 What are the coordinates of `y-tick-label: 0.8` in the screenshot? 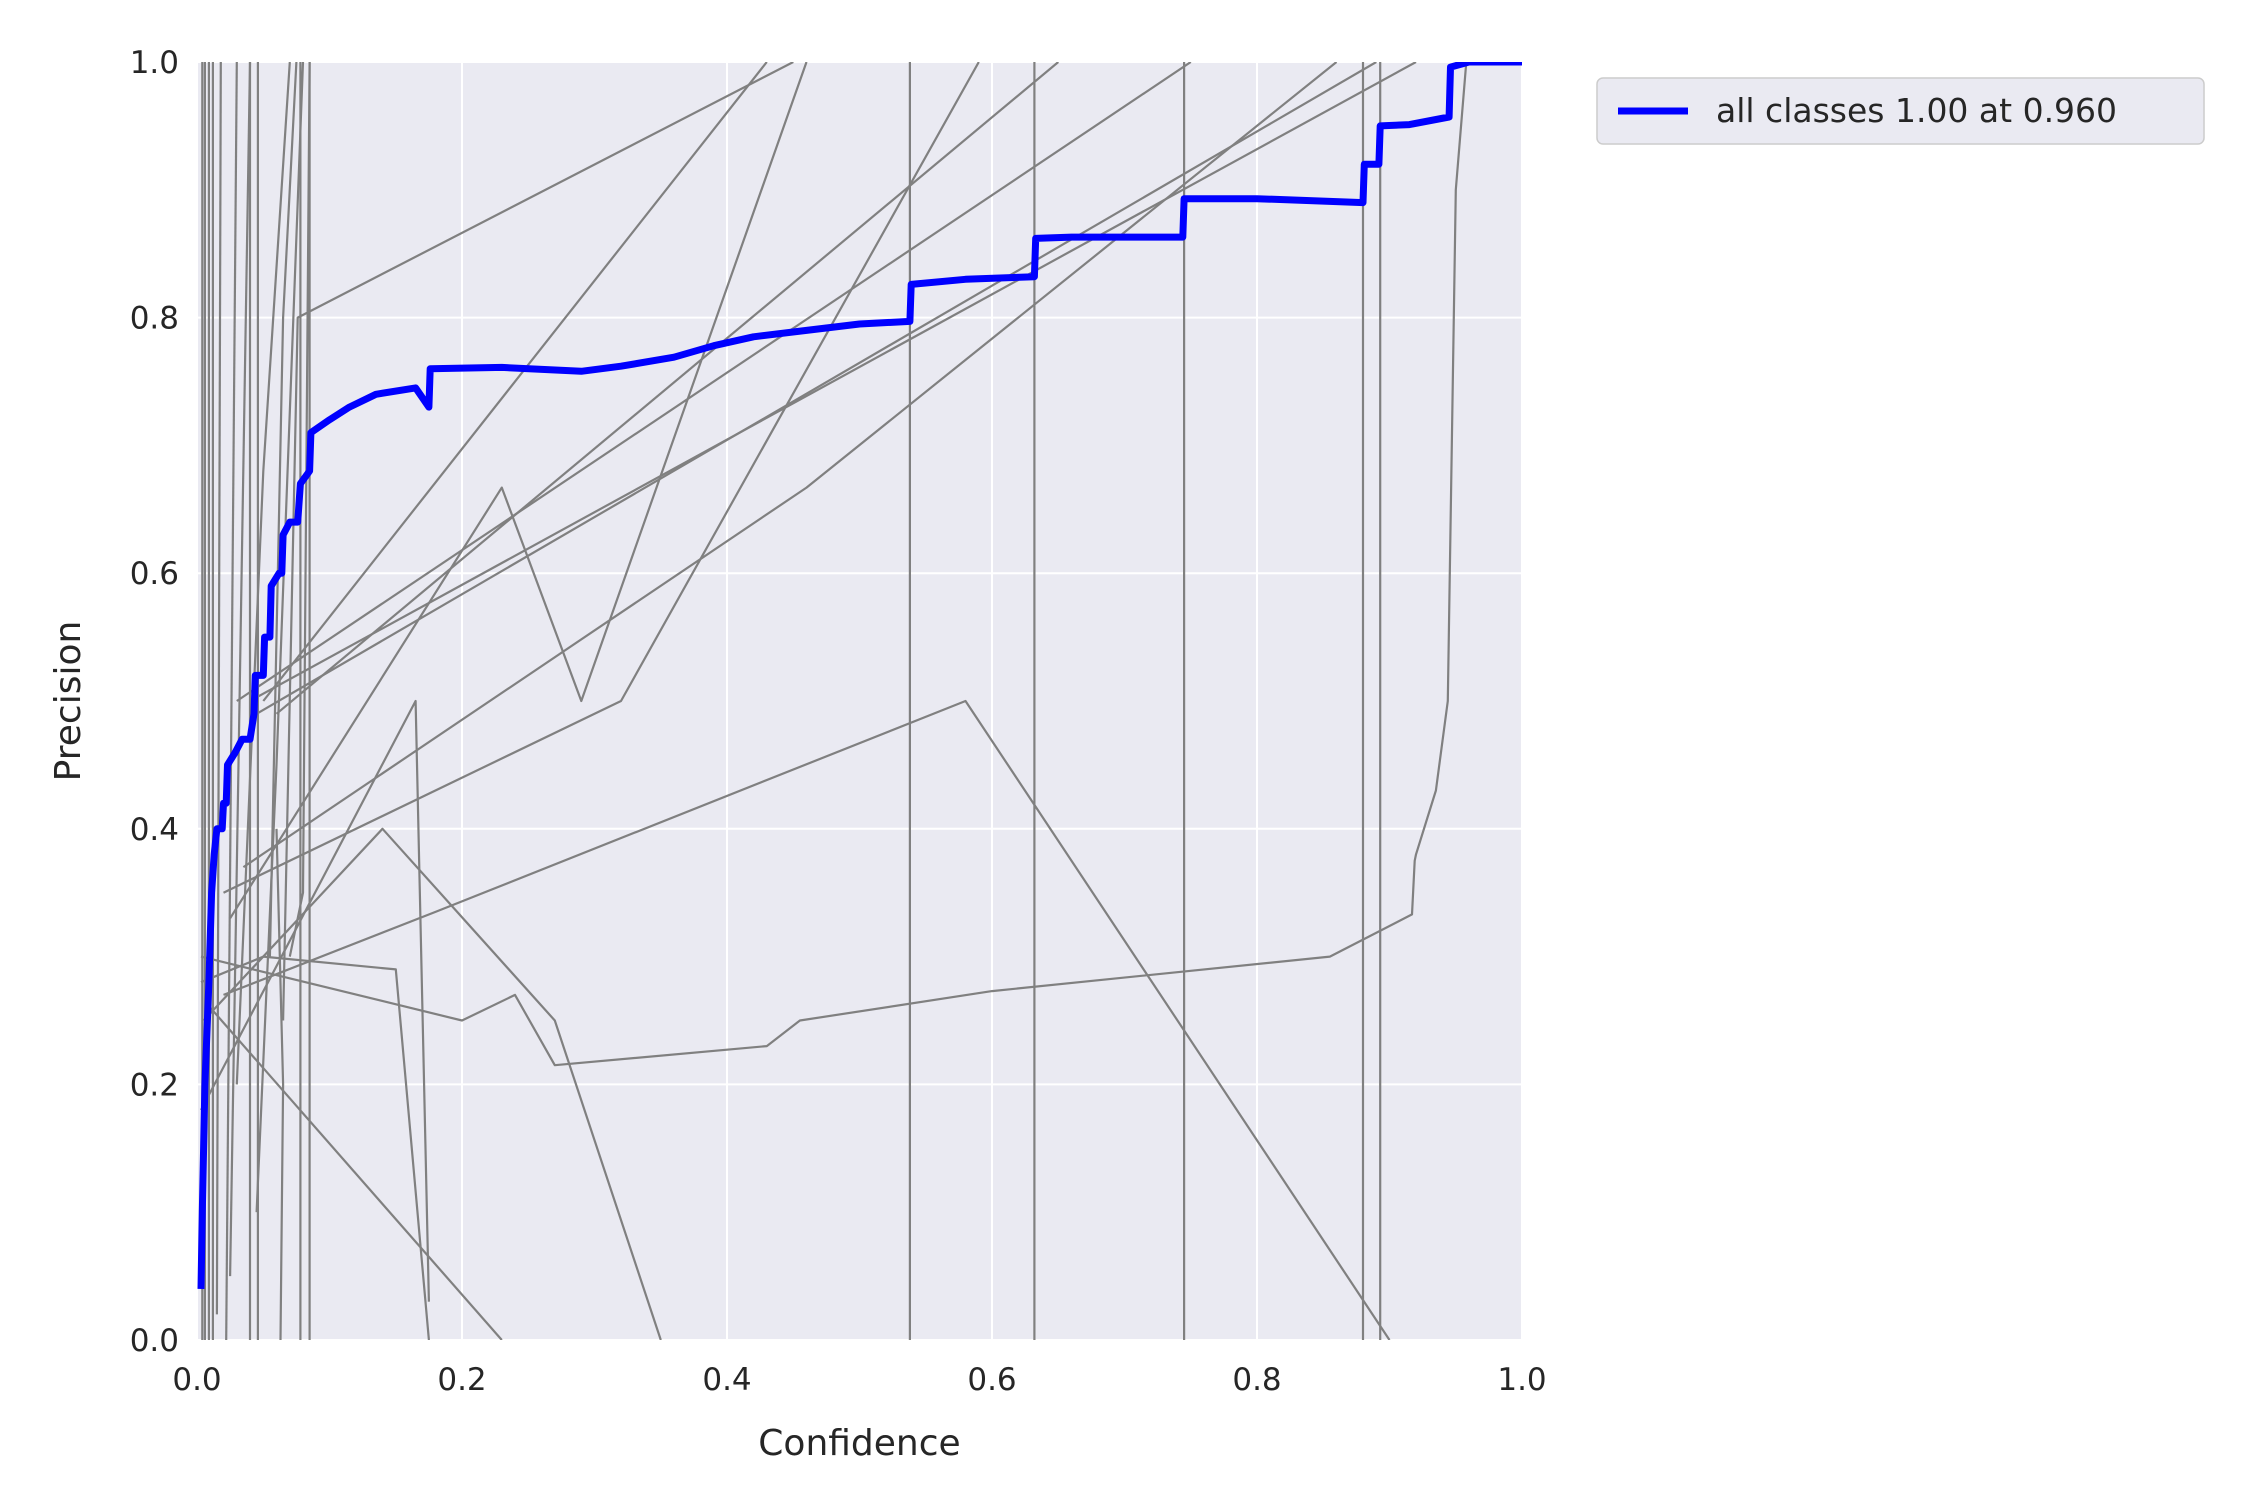 It's located at (154, 319).